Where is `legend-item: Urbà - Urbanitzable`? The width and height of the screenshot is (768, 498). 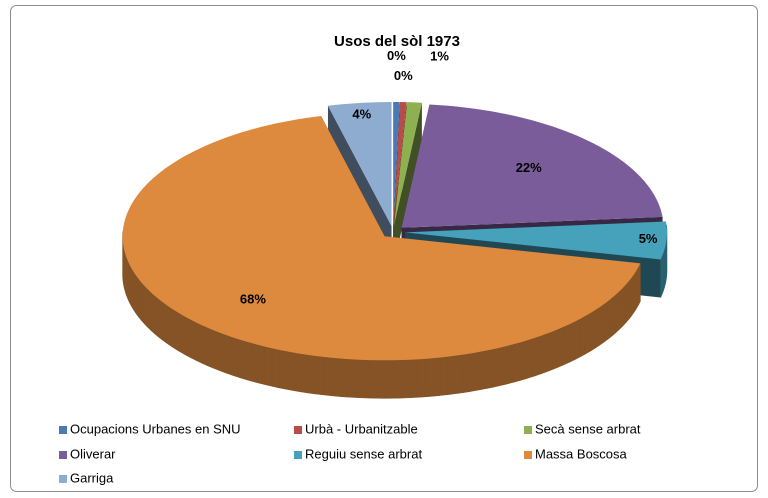
legend-item: Urbà - Urbanitzable is located at coordinates (356, 428).